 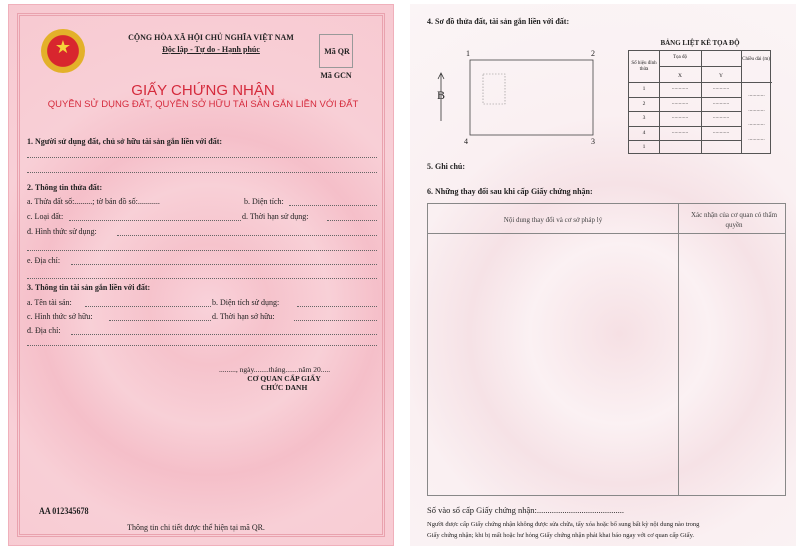 What do you see at coordinates (680, 57) in the screenshot?
I see `header-coordinates: Tọa độ` at bounding box center [680, 57].